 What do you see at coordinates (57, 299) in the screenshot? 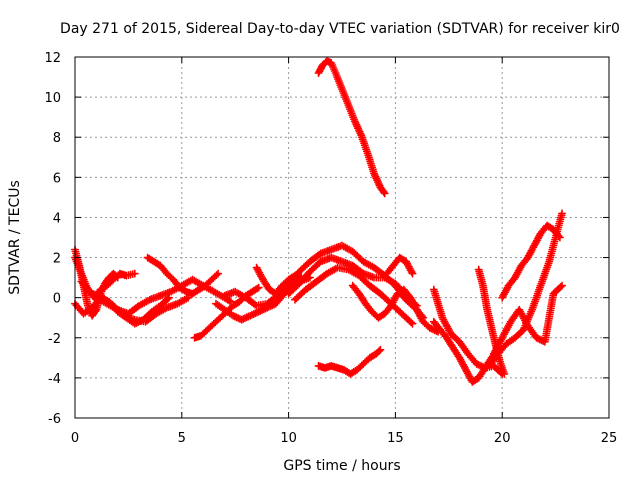
I see `y-tick-label: 0` at bounding box center [57, 299].